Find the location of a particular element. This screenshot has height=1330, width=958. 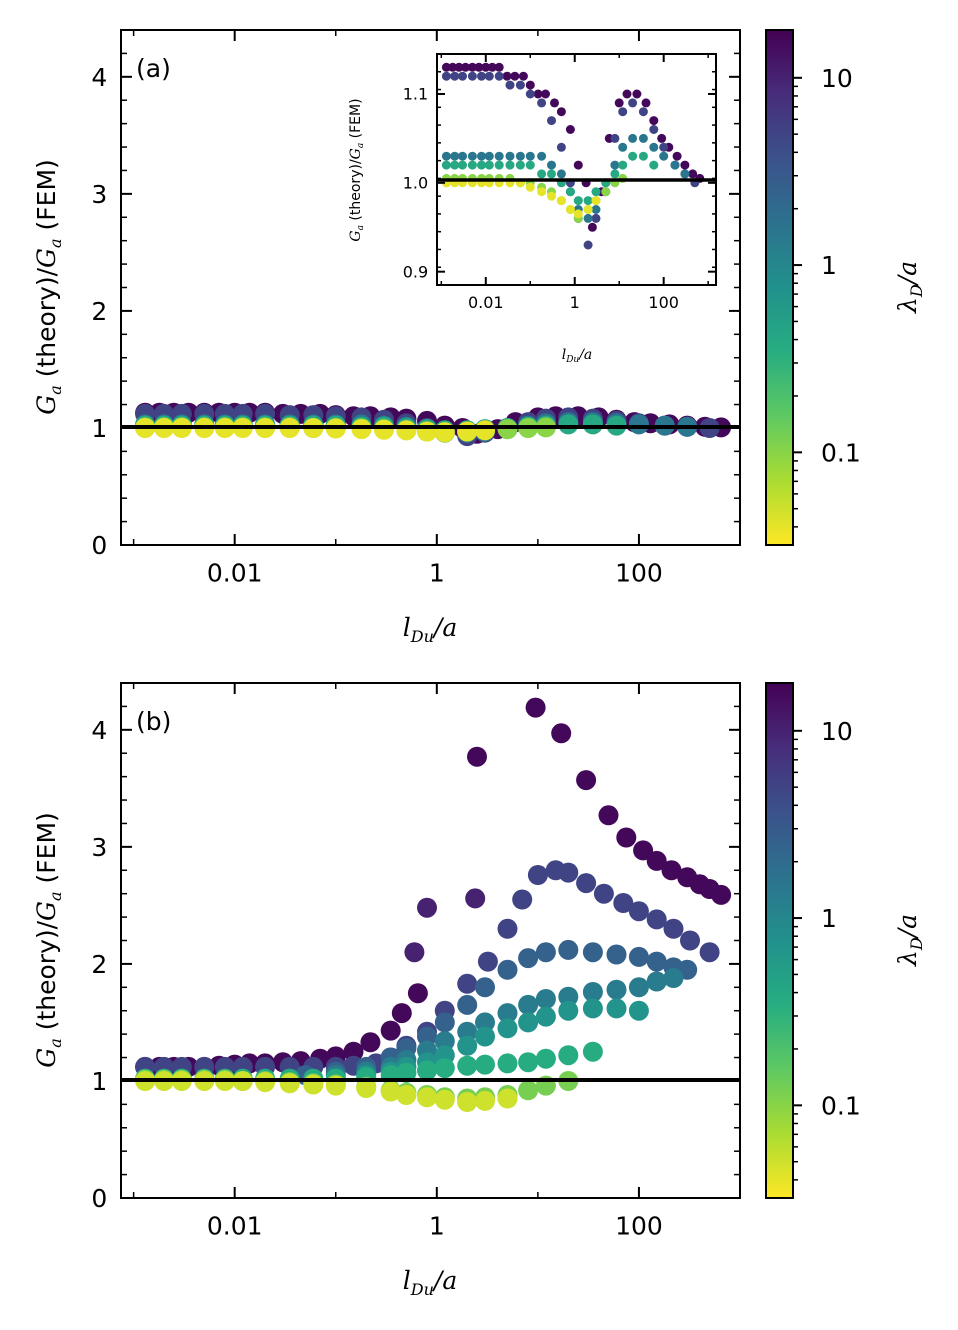

panel-b-xtick-label: 1 is located at coordinates (437, 1225).